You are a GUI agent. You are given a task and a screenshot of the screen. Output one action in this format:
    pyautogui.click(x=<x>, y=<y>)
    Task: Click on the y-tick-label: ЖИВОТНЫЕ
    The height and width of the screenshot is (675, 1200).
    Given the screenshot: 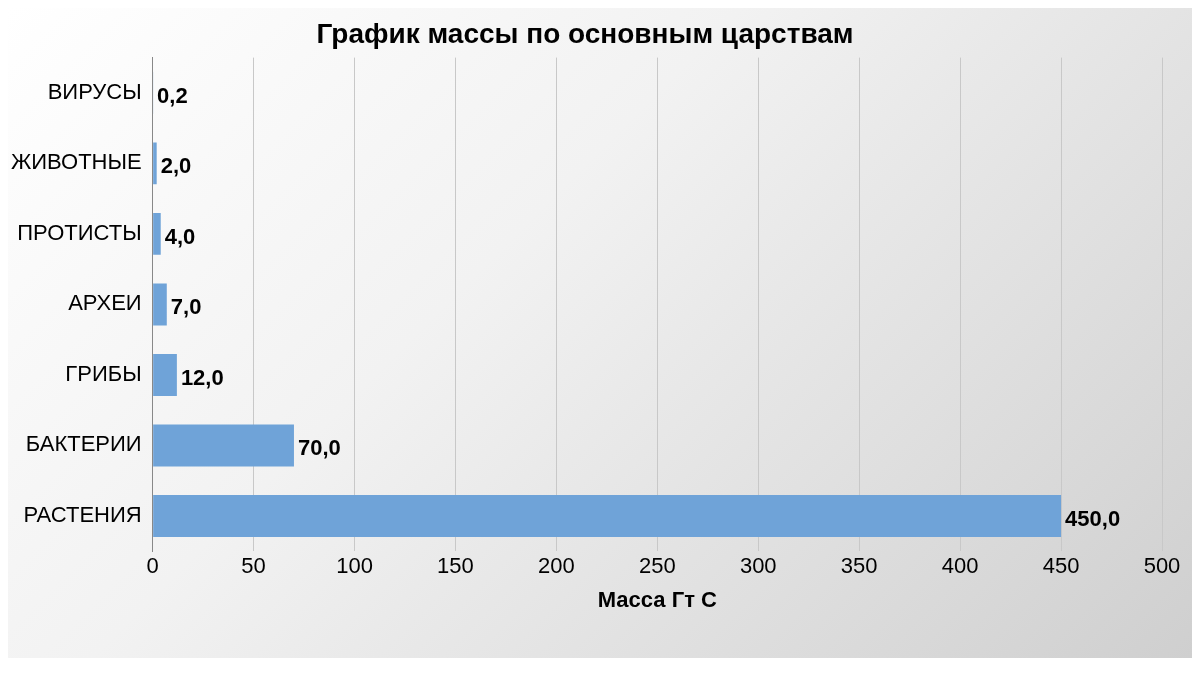 What is the action you would take?
    pyautogui.click(x=76, y=162)
    